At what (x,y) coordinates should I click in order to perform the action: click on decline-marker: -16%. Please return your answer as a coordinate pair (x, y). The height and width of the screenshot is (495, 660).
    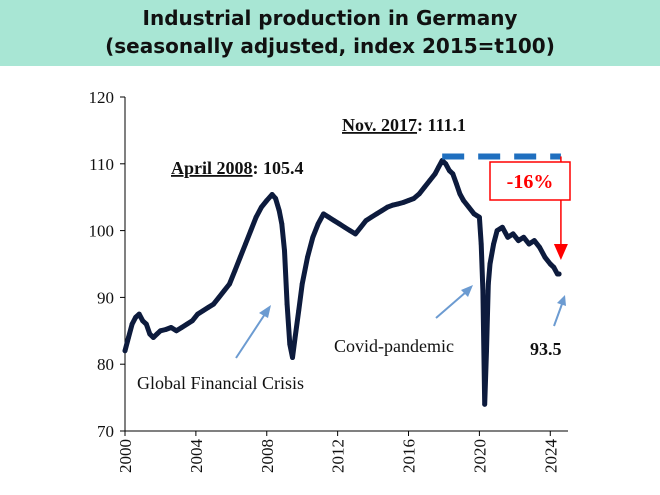
    Looking at the image, I should click on (530, 208).